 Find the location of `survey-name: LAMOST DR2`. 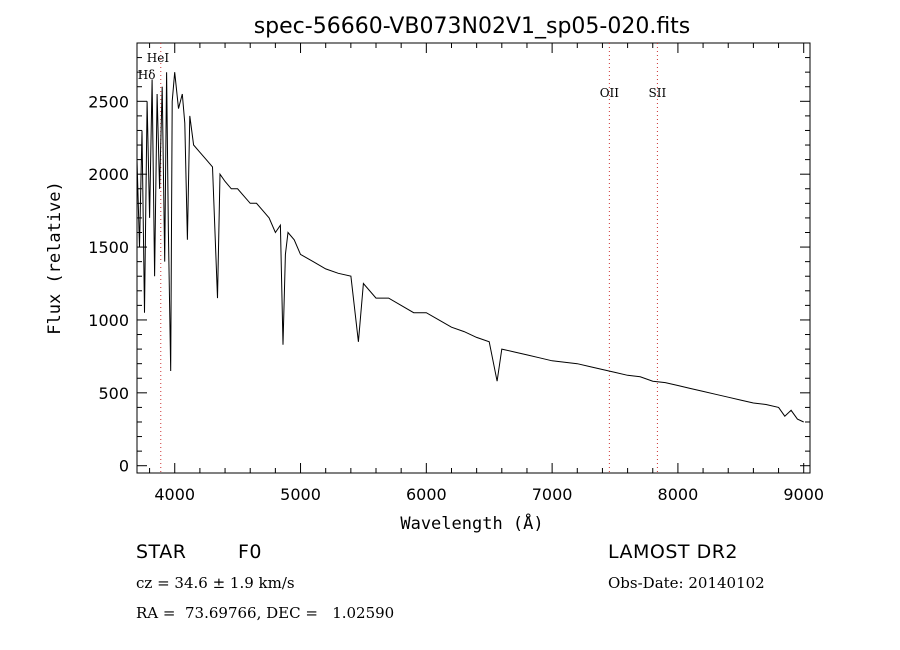

survey-name: LAMOST DR2 is located at coordinates (673, 552).